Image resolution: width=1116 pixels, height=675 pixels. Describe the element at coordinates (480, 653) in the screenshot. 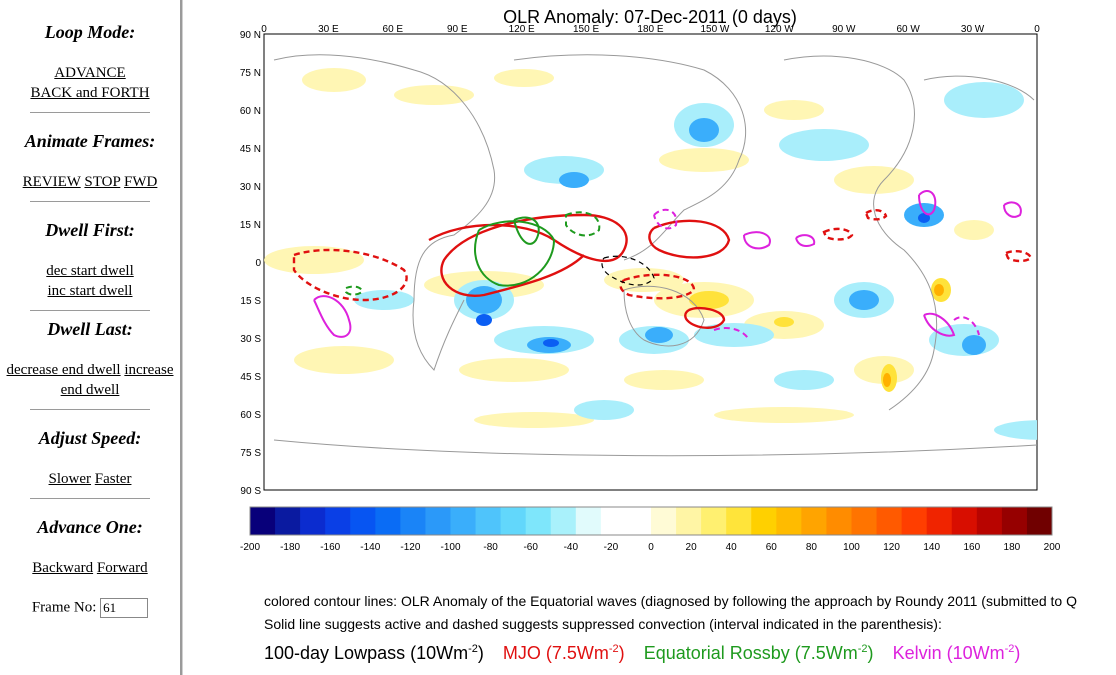

I see `legend-lowpass-close: )` at that location.